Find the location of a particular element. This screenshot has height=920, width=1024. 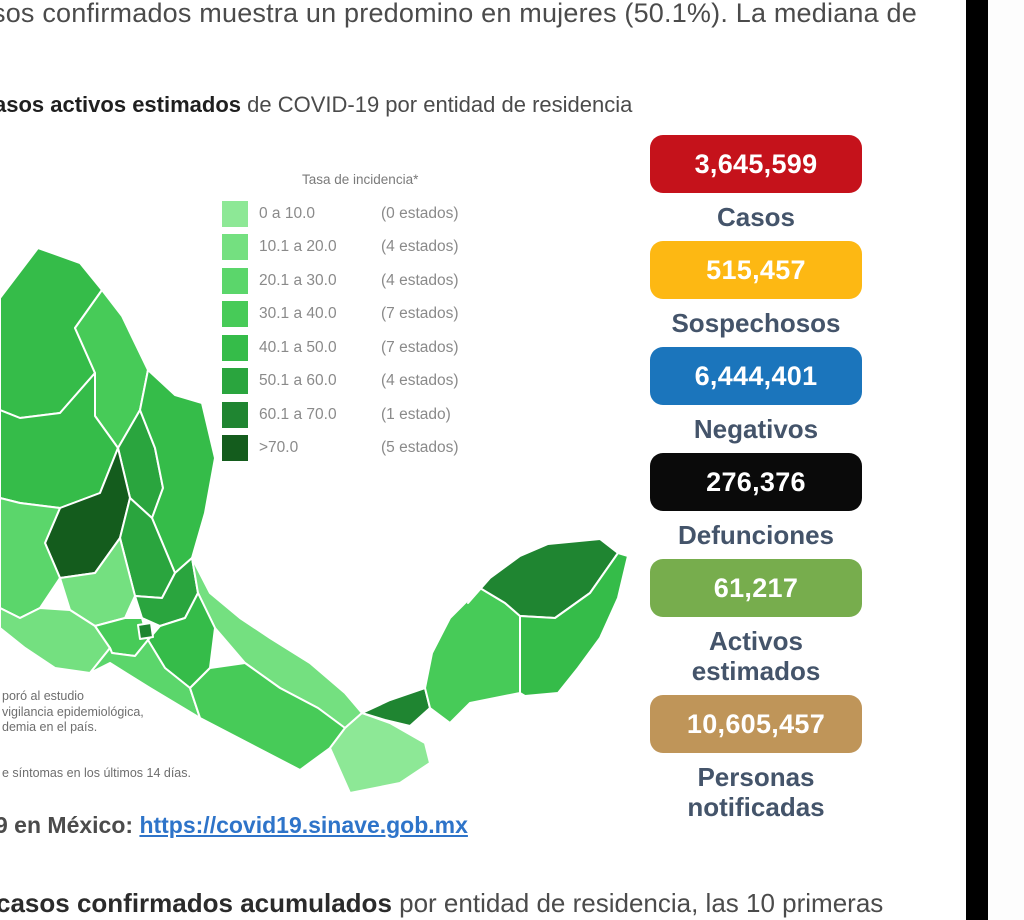

bottom-paragraph-bold: casos confirmados acumulados is located at coordinates (196, 903).